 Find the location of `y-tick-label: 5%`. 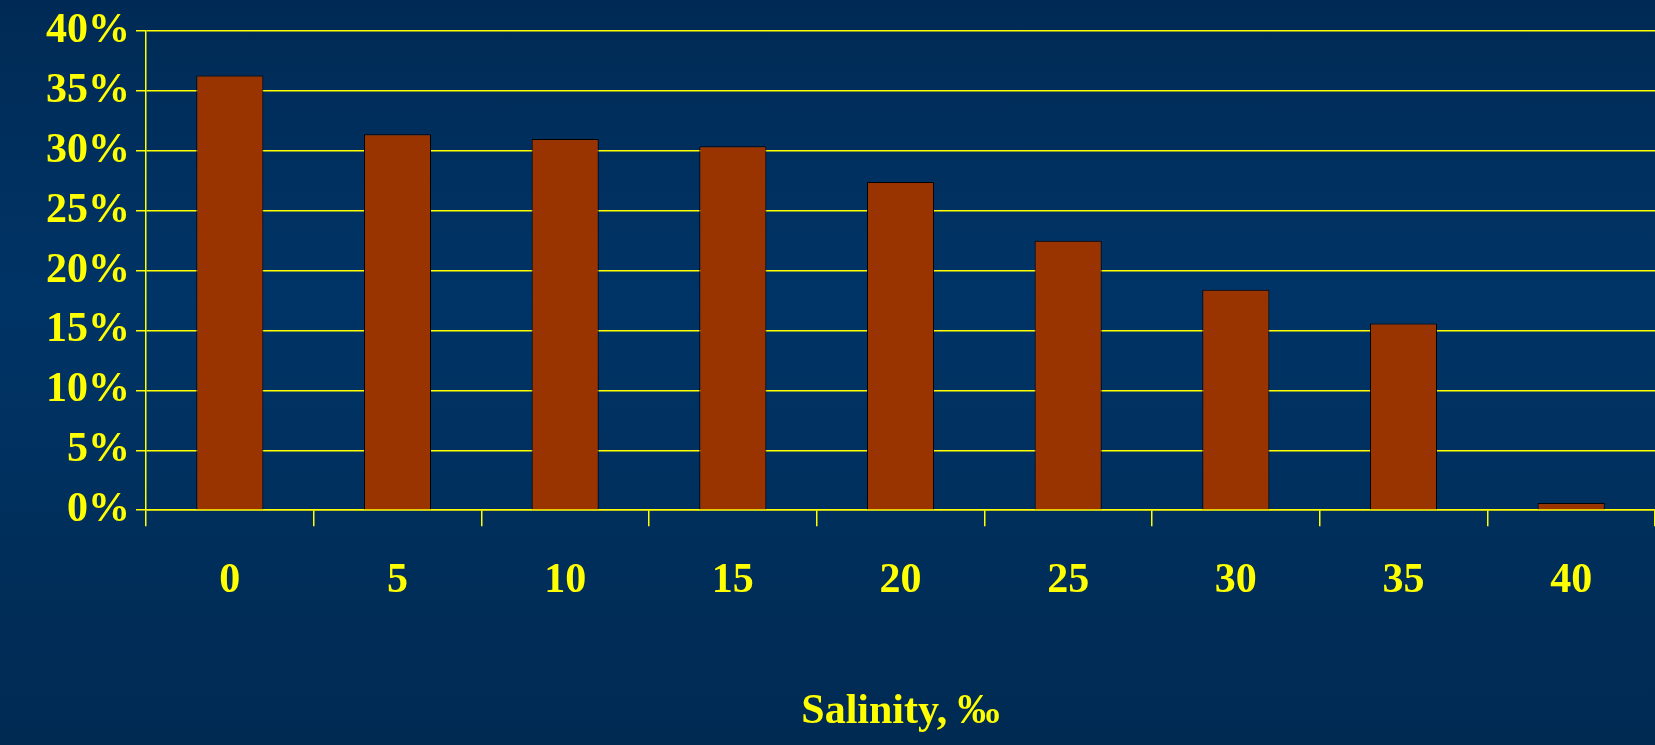

y-tick-label: 5% is located at coordinates (98, 447).